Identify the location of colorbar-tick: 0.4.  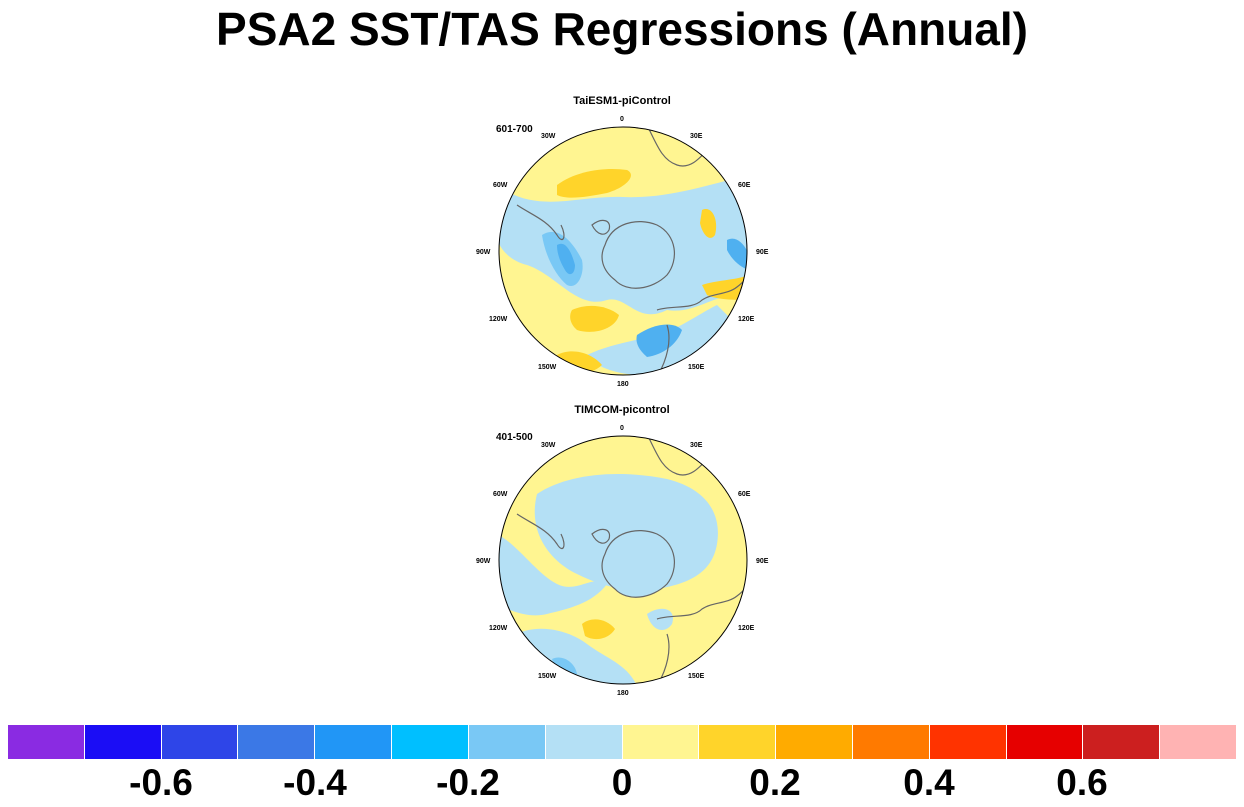
(929, 782).